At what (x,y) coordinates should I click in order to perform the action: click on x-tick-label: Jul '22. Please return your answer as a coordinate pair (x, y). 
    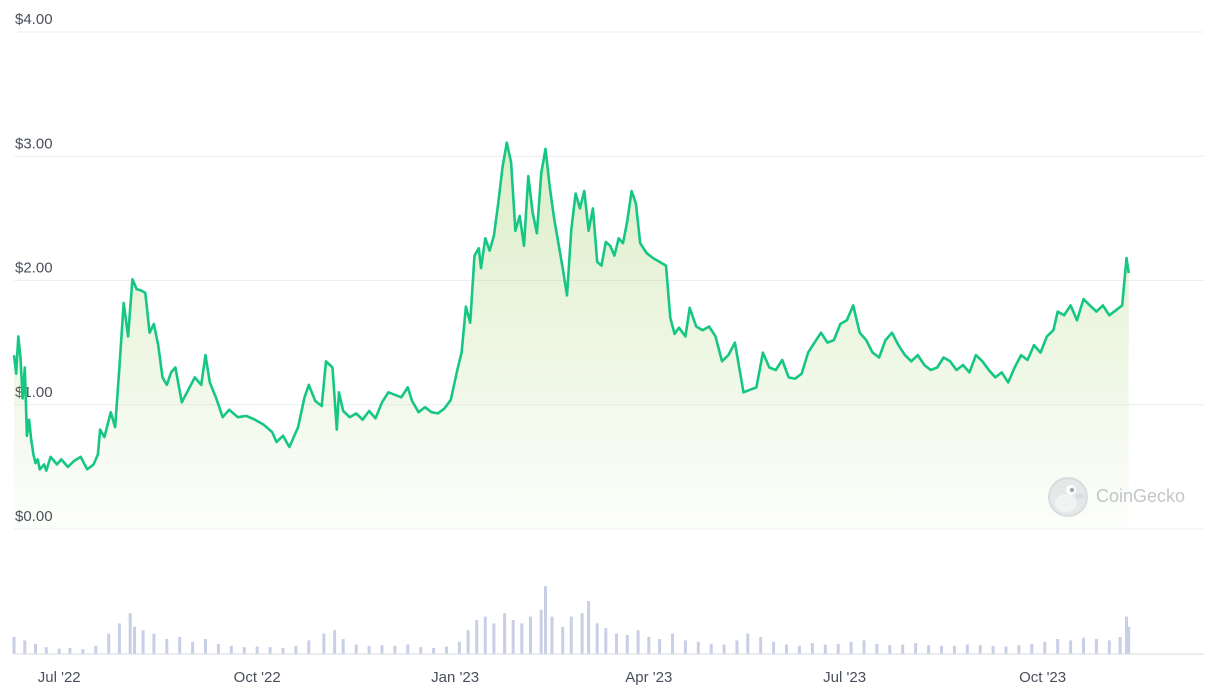
    Looking at the image, I should click on (59, 677).